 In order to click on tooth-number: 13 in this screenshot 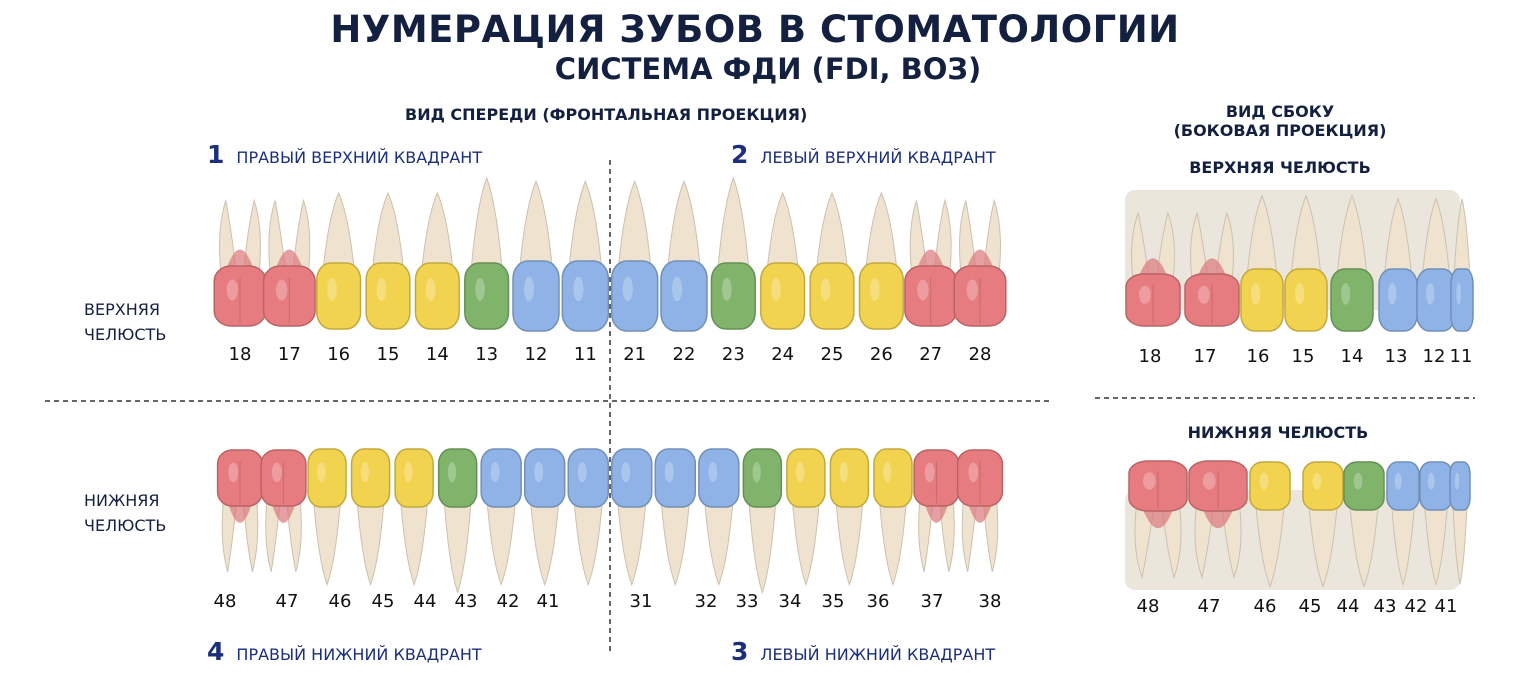, I will do `click(487, 354)`.